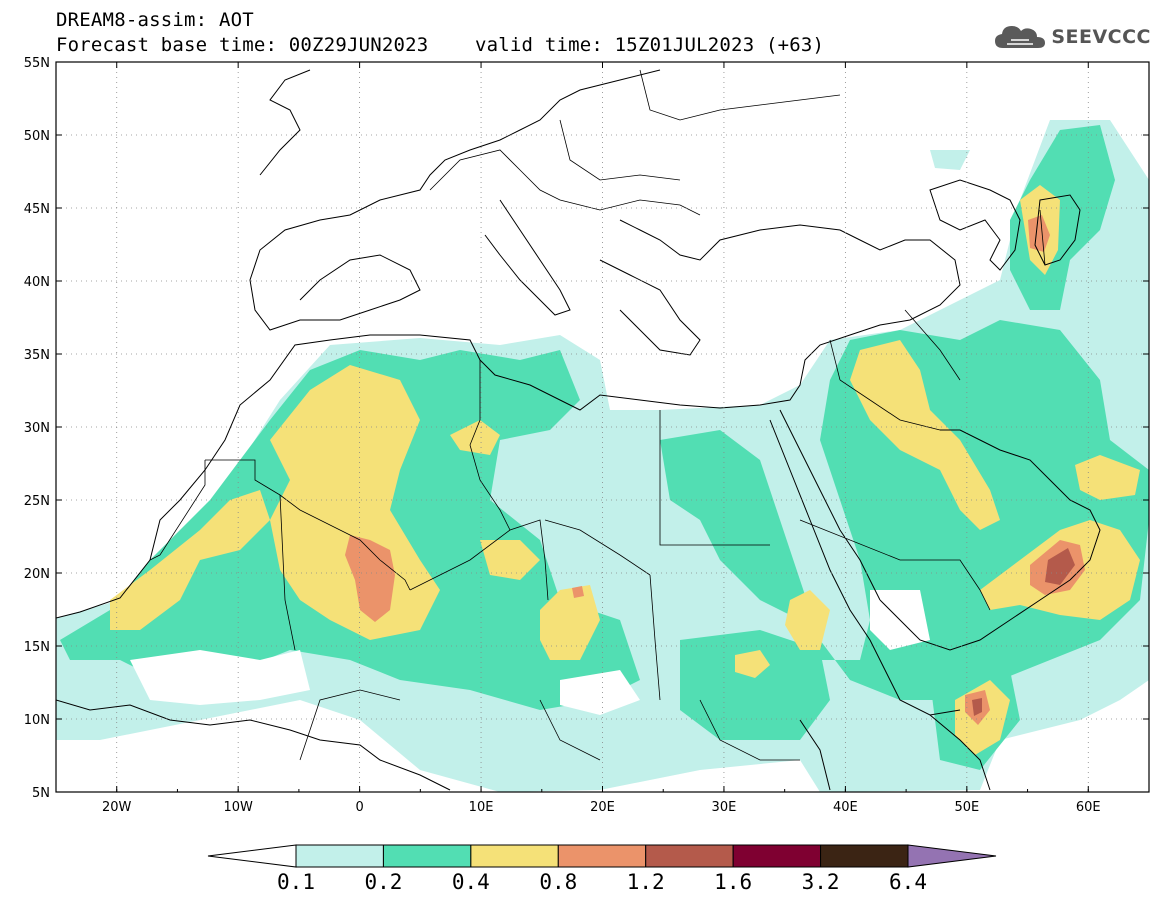 This screenshot has height=905, width=1165. I want to click on colorbar-label: 0.4, so click(471, 882).